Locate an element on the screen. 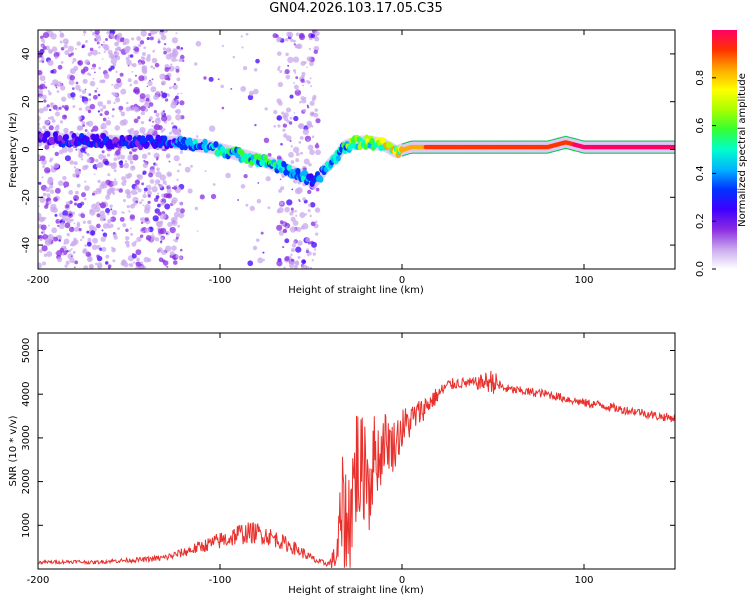 Image resolution: width=750 pixels, height=600 pixels. snr-x-tick-label: -200 is located at coordinates (38, 580).